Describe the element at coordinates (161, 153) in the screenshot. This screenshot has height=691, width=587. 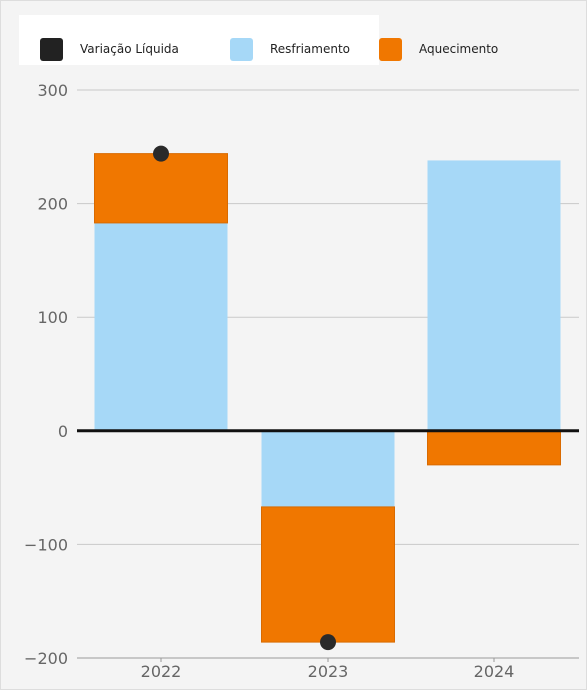
I see `net-change-marker-2022` at that location.